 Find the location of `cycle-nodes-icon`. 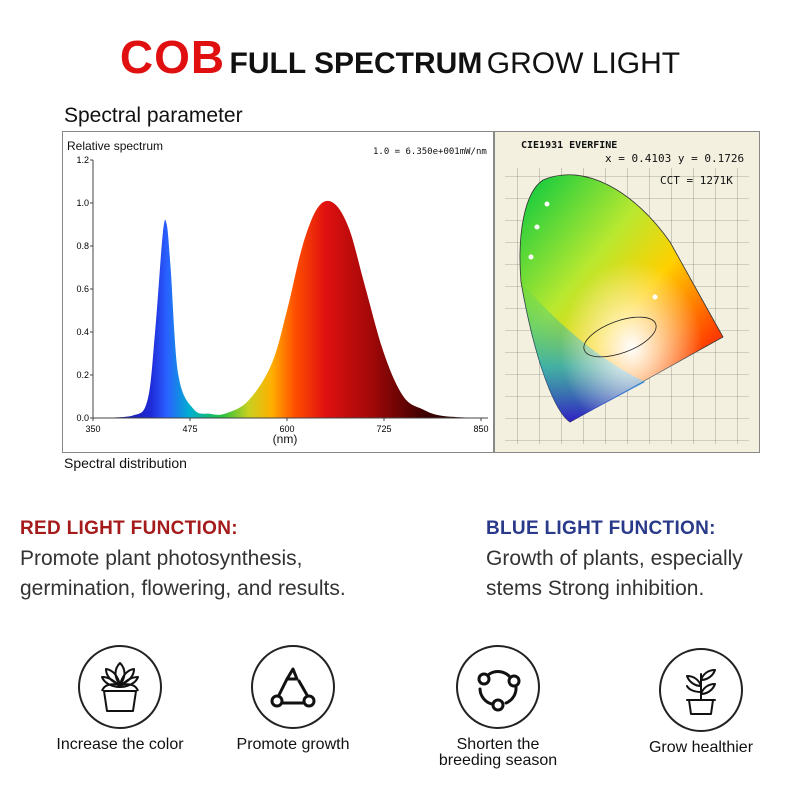

cycle-nodes-icon is located at coordinates (499, 691).